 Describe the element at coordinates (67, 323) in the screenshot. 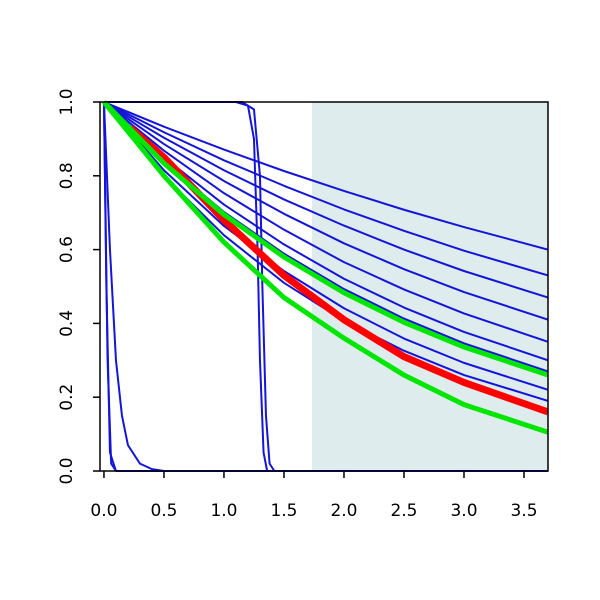

I see `y-tick-label: 0.4` at that location.